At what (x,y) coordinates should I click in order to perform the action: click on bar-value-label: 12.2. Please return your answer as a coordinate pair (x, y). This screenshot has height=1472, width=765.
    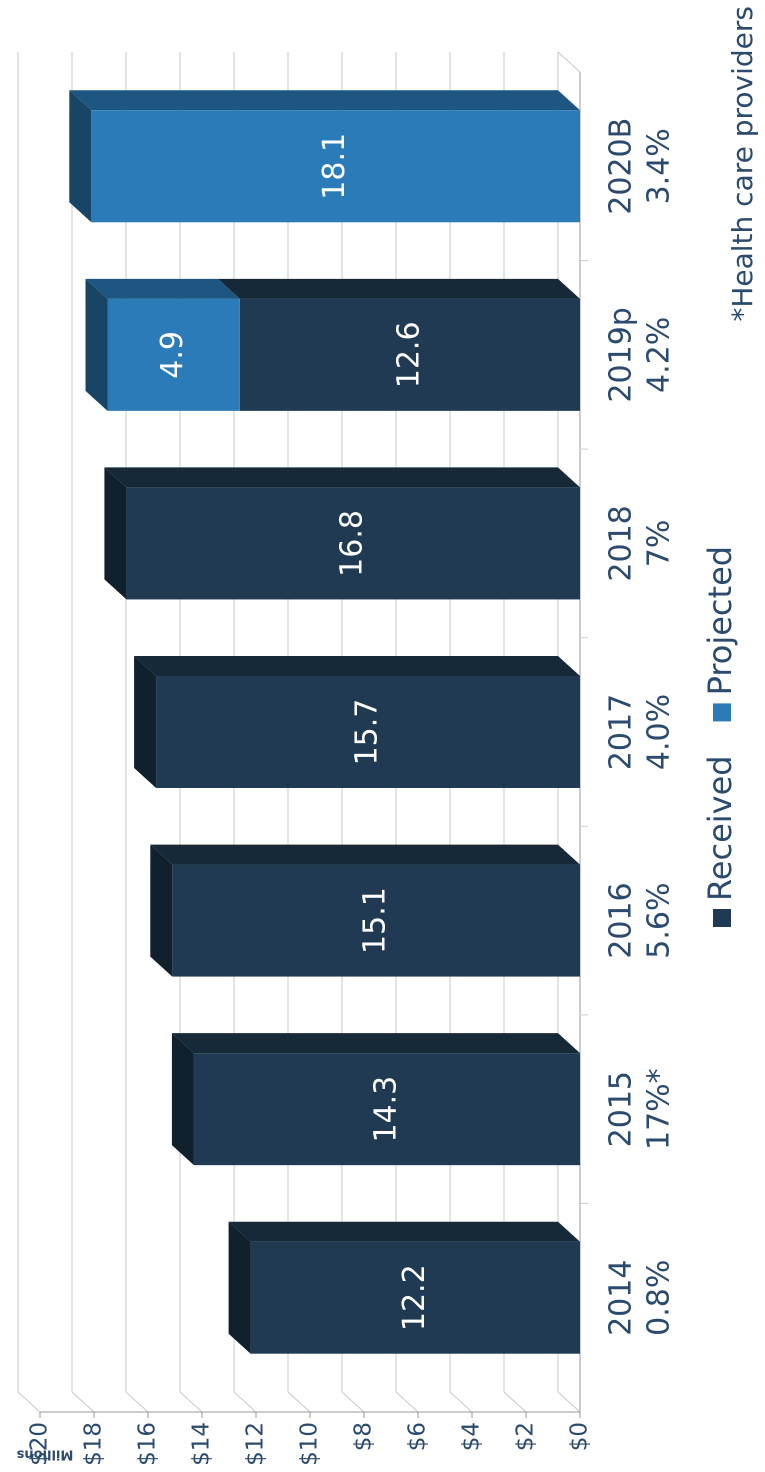
    Looking at the image, I should click on (414, 1297).